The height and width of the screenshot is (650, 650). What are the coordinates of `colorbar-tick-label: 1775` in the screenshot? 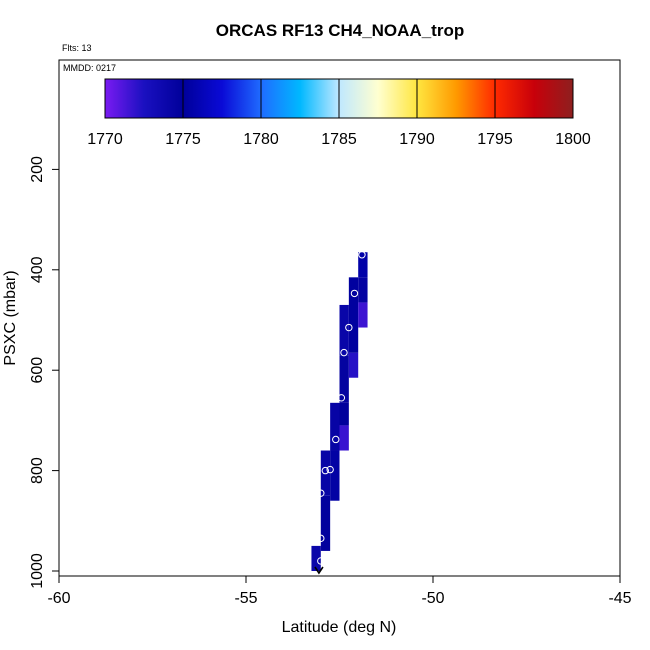 It's located at (183, 139).